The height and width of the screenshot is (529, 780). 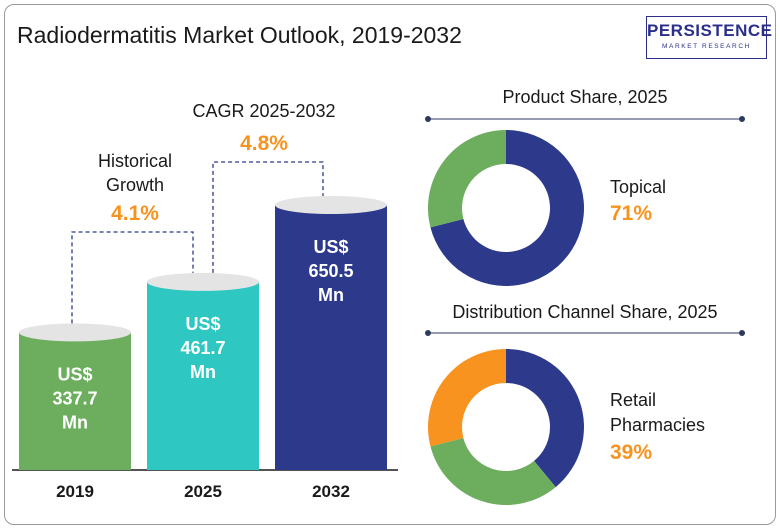 I want to click on bar-value-label-2019-2: Mn, so click(x=75, y=422).